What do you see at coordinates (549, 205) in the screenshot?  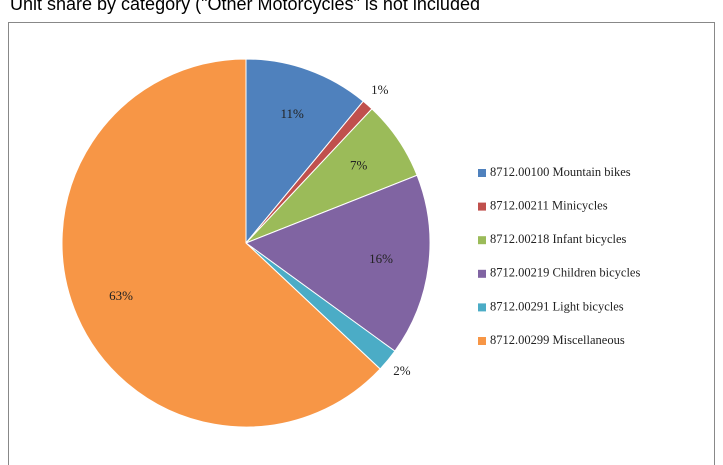 I see `legend-label: 8712.00211 Minicycles` at bounding box center [549, 205].